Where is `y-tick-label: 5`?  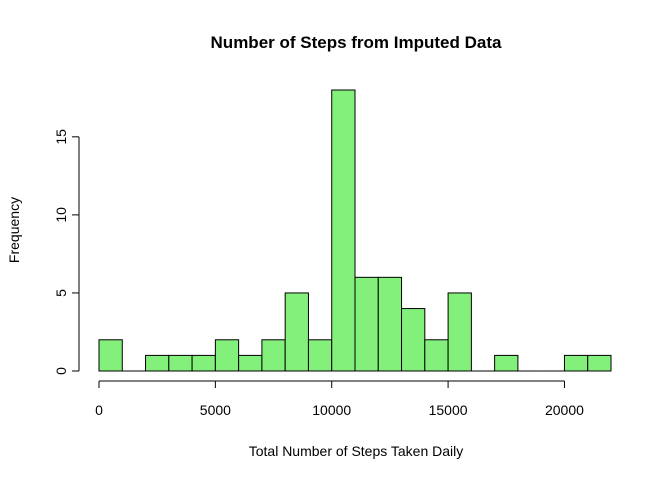
y-tick-label: 5 is located at coordinates (61, 293).